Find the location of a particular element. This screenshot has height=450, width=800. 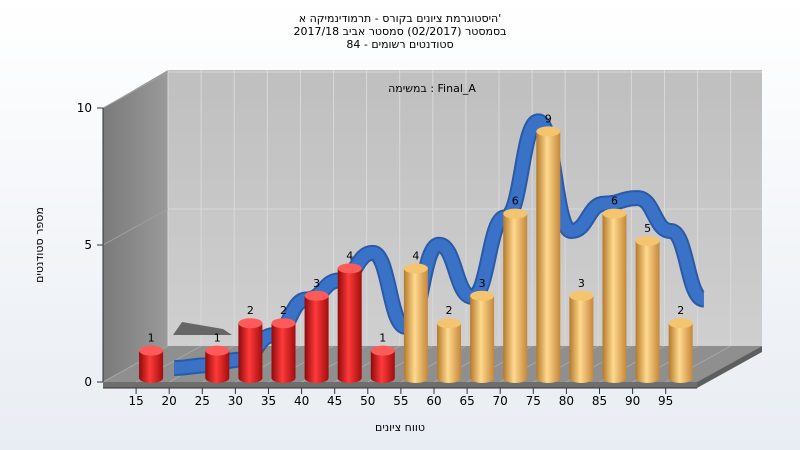

chart-subtitle: במשימה : Final_A is located at coordinates (432, 88).